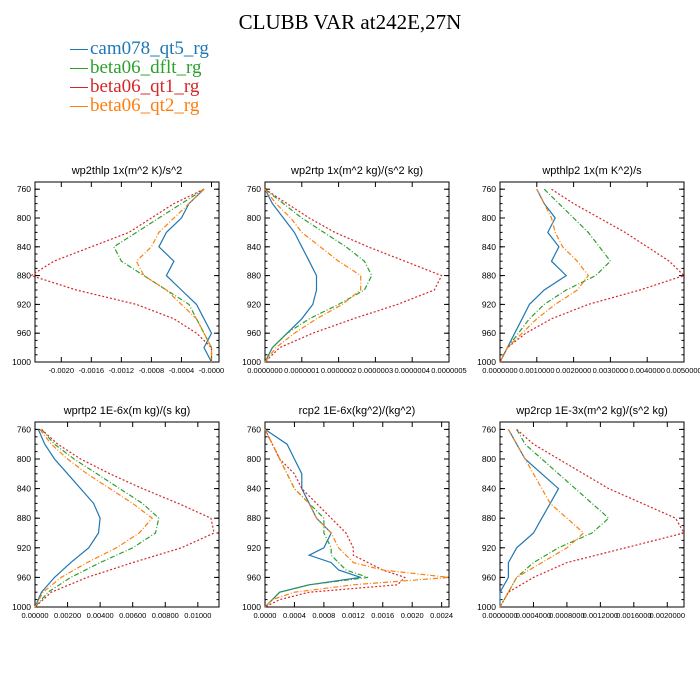 This screenshot has width=700, height=700. What do you see at coordinates (448, 370) in the screenshot?
I see `x-tick-label: 0.0000005` at bounding box center [448, 370].